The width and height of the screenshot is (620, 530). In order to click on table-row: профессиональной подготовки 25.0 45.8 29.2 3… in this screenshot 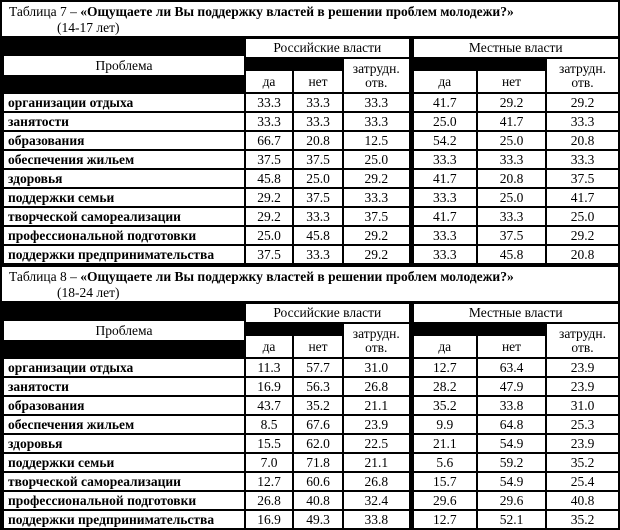, I will do `click(311, 235)`.